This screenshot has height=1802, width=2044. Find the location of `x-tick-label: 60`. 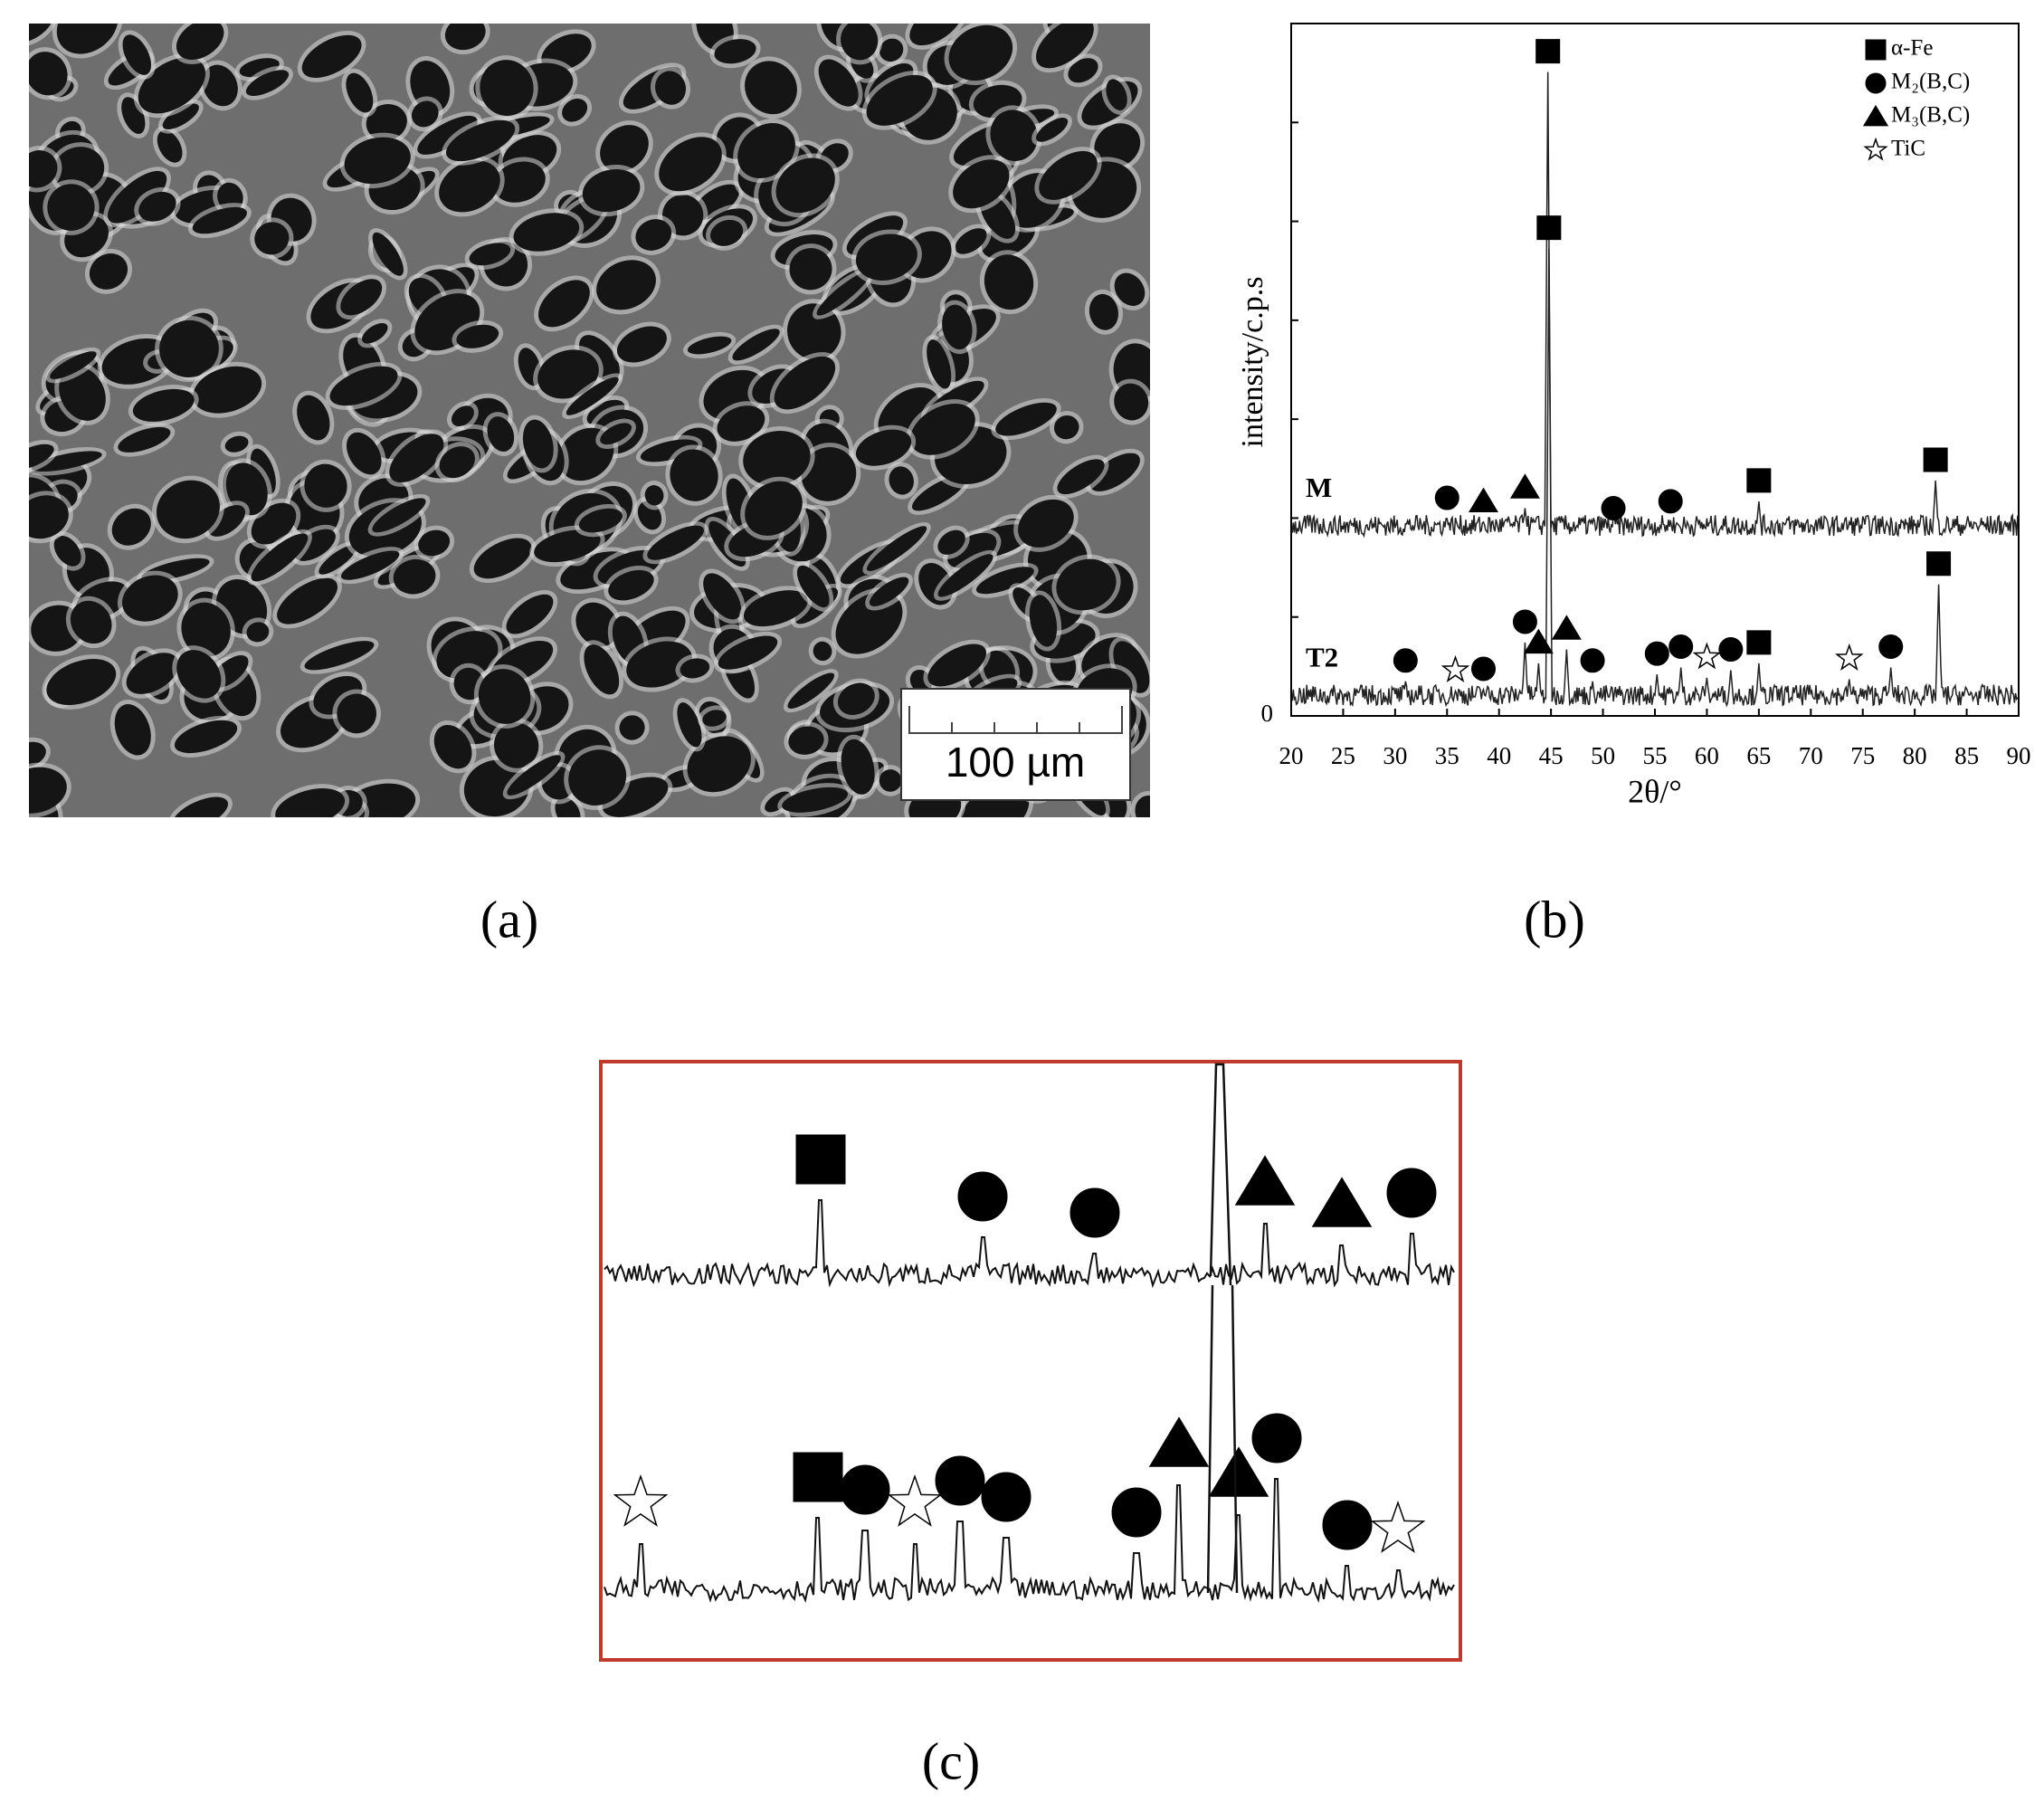

x-tick-label: 60 is located at coordinates (1707, 755).